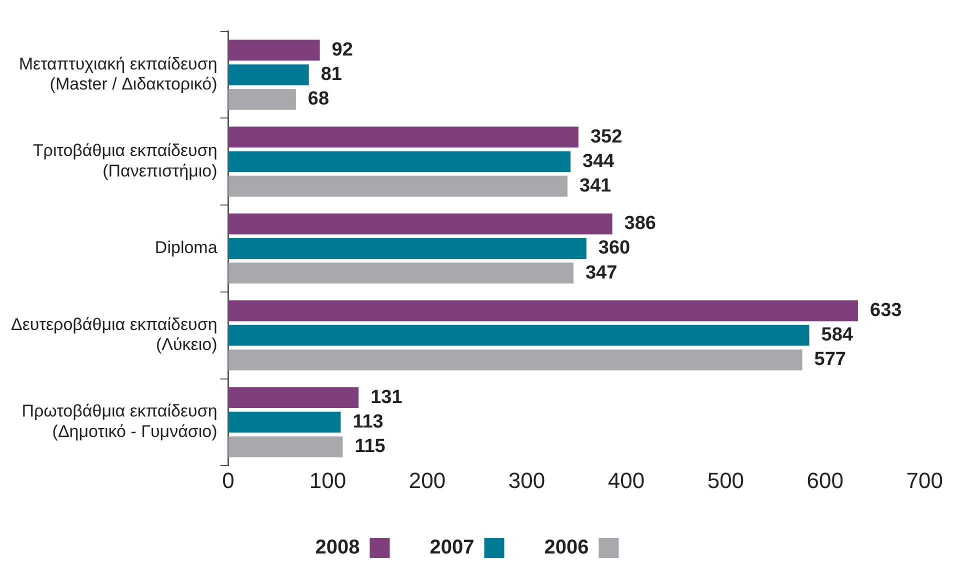 The height and width of the screenshot is (576, 954). What do you see at coordinates (527, 480) in the screenshot?
I see `x-tick-label: 300` at bounding box center [527, 480].